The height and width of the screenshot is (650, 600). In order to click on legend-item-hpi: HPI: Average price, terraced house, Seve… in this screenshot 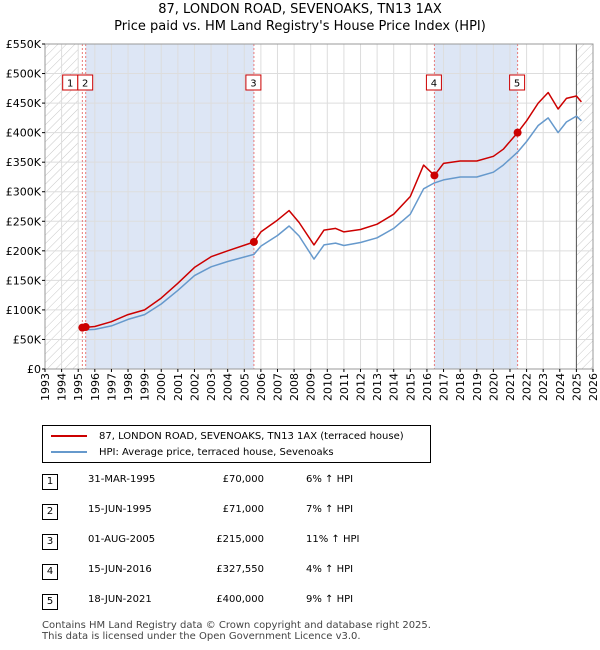, I will do `click(192, 452)`.